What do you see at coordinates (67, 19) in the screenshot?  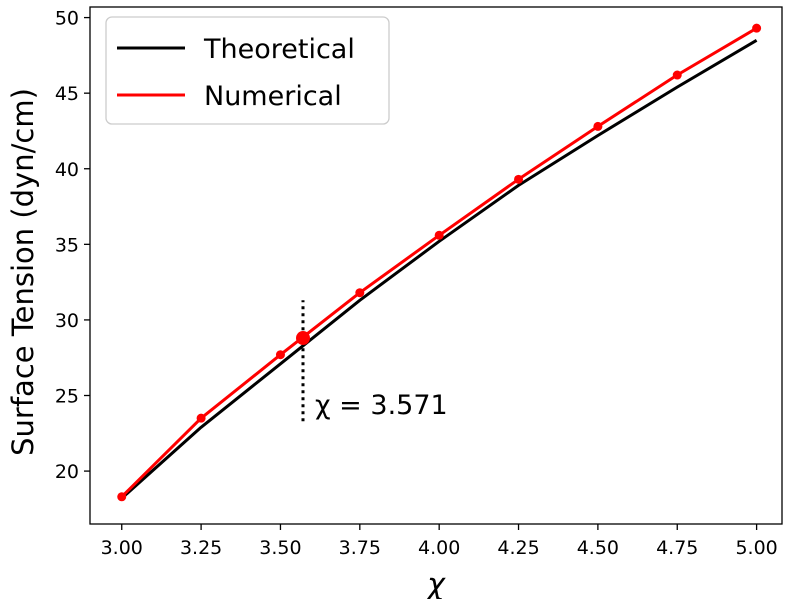 I see `y-tick-label: 50` at bounding box center [67, 19].